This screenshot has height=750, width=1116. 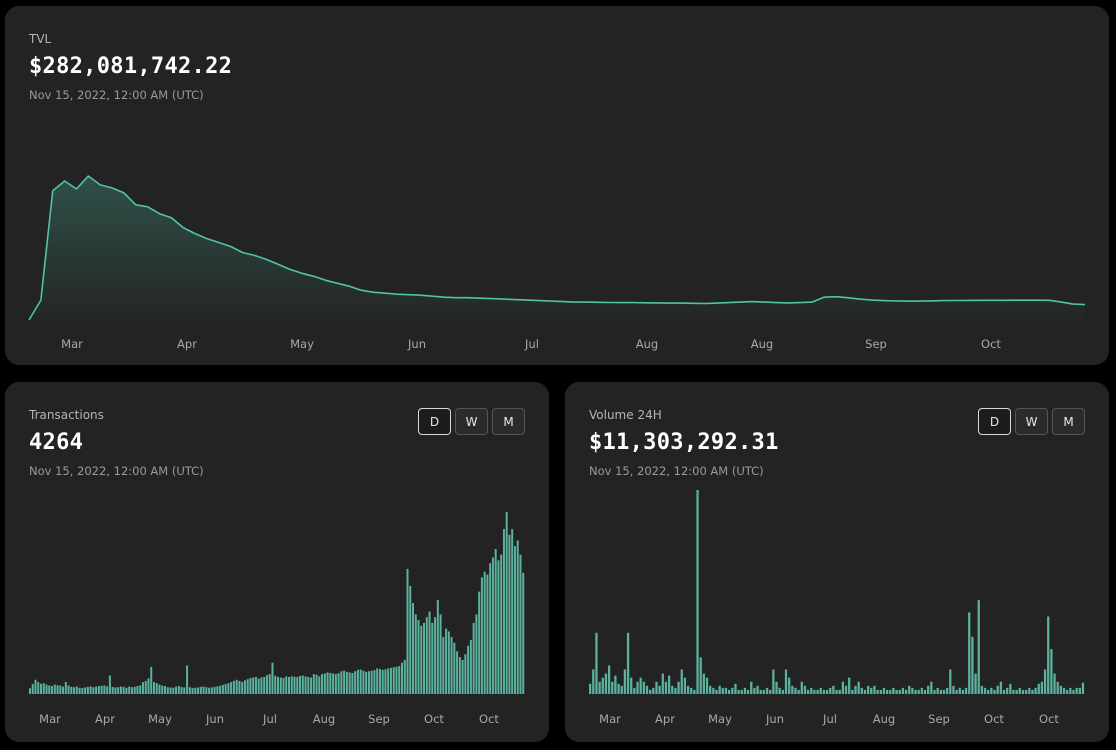 What do you see at coordinates (434, 421) in the screenshot?
I see `transactions-day-button: D` at bounding box center [434, 421].